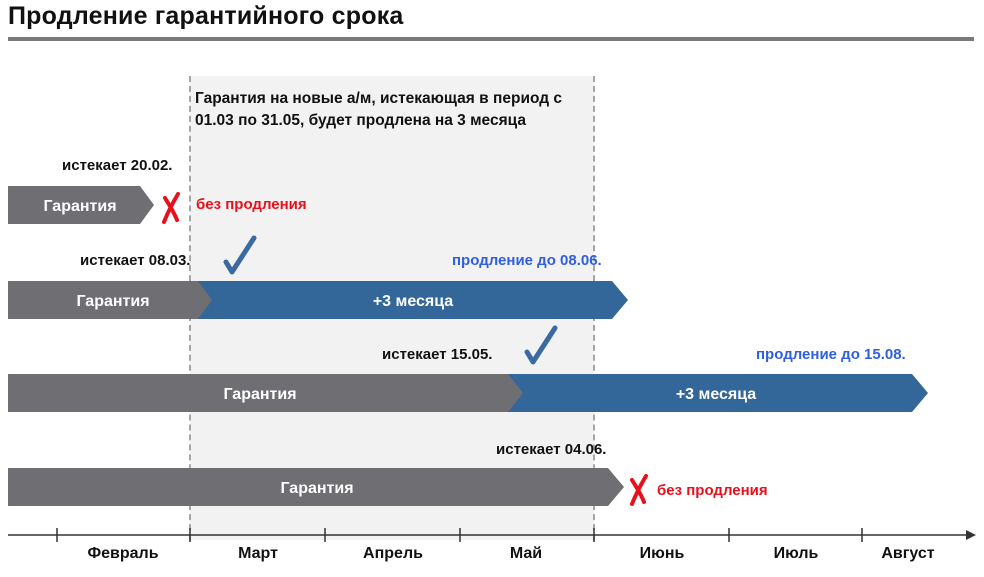  I want to click on expiry-label-2: истекает 08.03., so click(135, 260).